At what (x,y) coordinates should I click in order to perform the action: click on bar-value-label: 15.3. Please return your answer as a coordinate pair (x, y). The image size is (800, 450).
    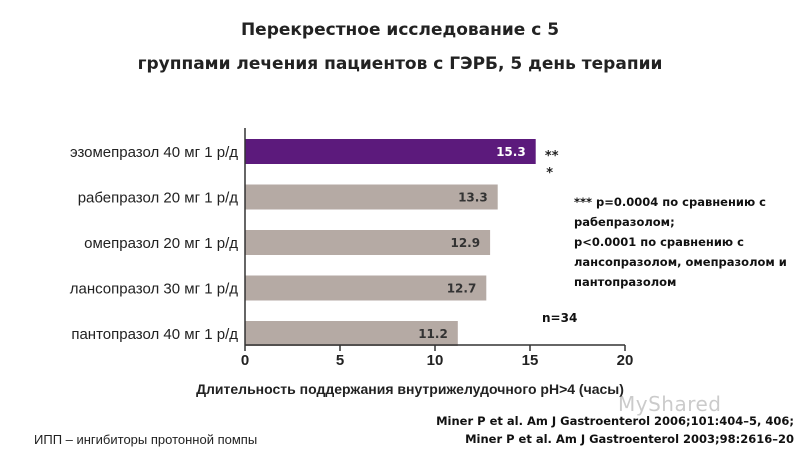
    Looking at the image, I should click on (511, 152).